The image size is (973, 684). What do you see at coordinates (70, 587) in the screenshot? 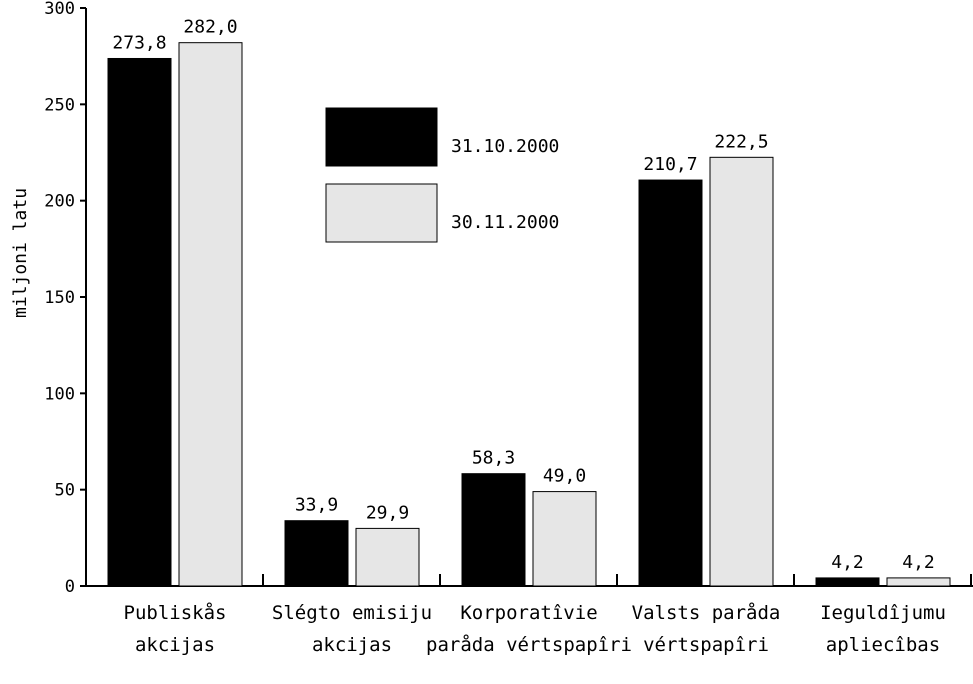
I see `y-tick-label: 0` at bounding box center [70, 587].